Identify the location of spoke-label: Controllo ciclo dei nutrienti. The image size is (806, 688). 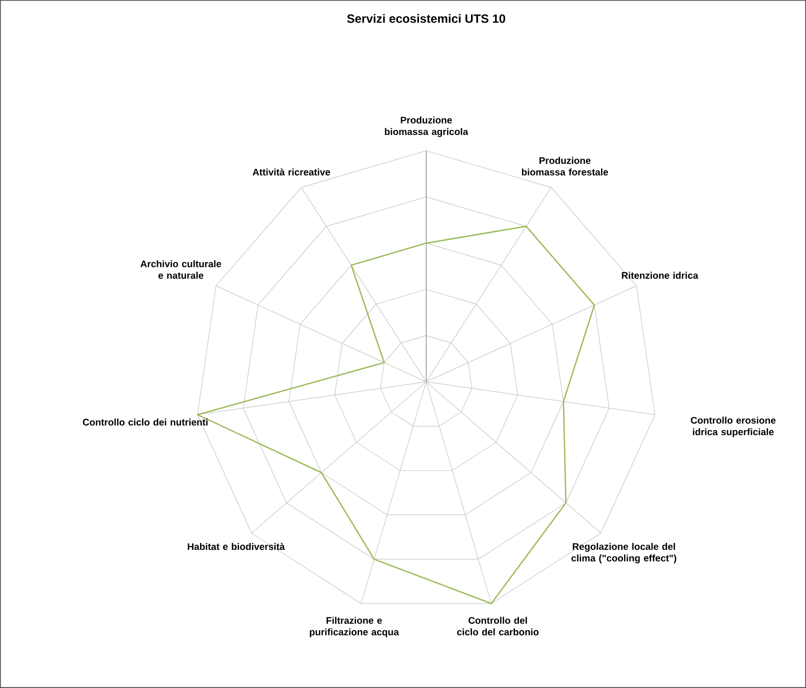
(145, 422).